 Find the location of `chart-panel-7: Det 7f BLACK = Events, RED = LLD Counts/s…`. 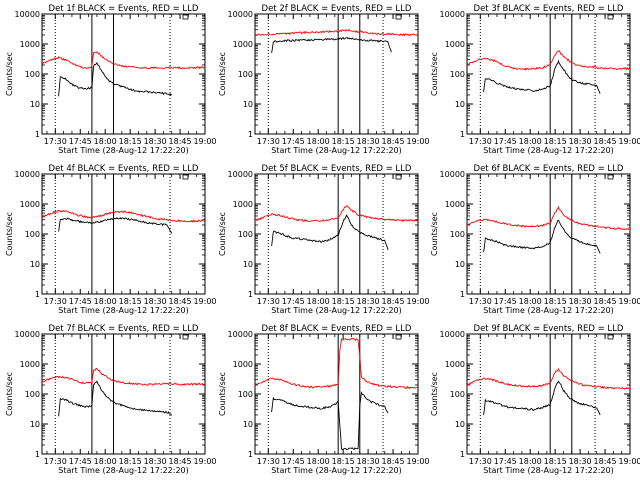

chart-panel-7: Det 7f BLACK = Events, RED = LLD Counts/s… is located at coordinates (111, 399).